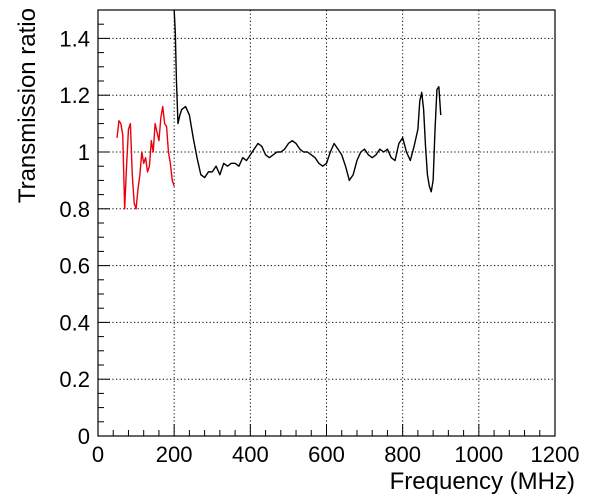 This screenshot has width=590, height=496. Describe the element at coordinates (98, 454) in the screenshot. I see `x-tick-label: 0` at that location.